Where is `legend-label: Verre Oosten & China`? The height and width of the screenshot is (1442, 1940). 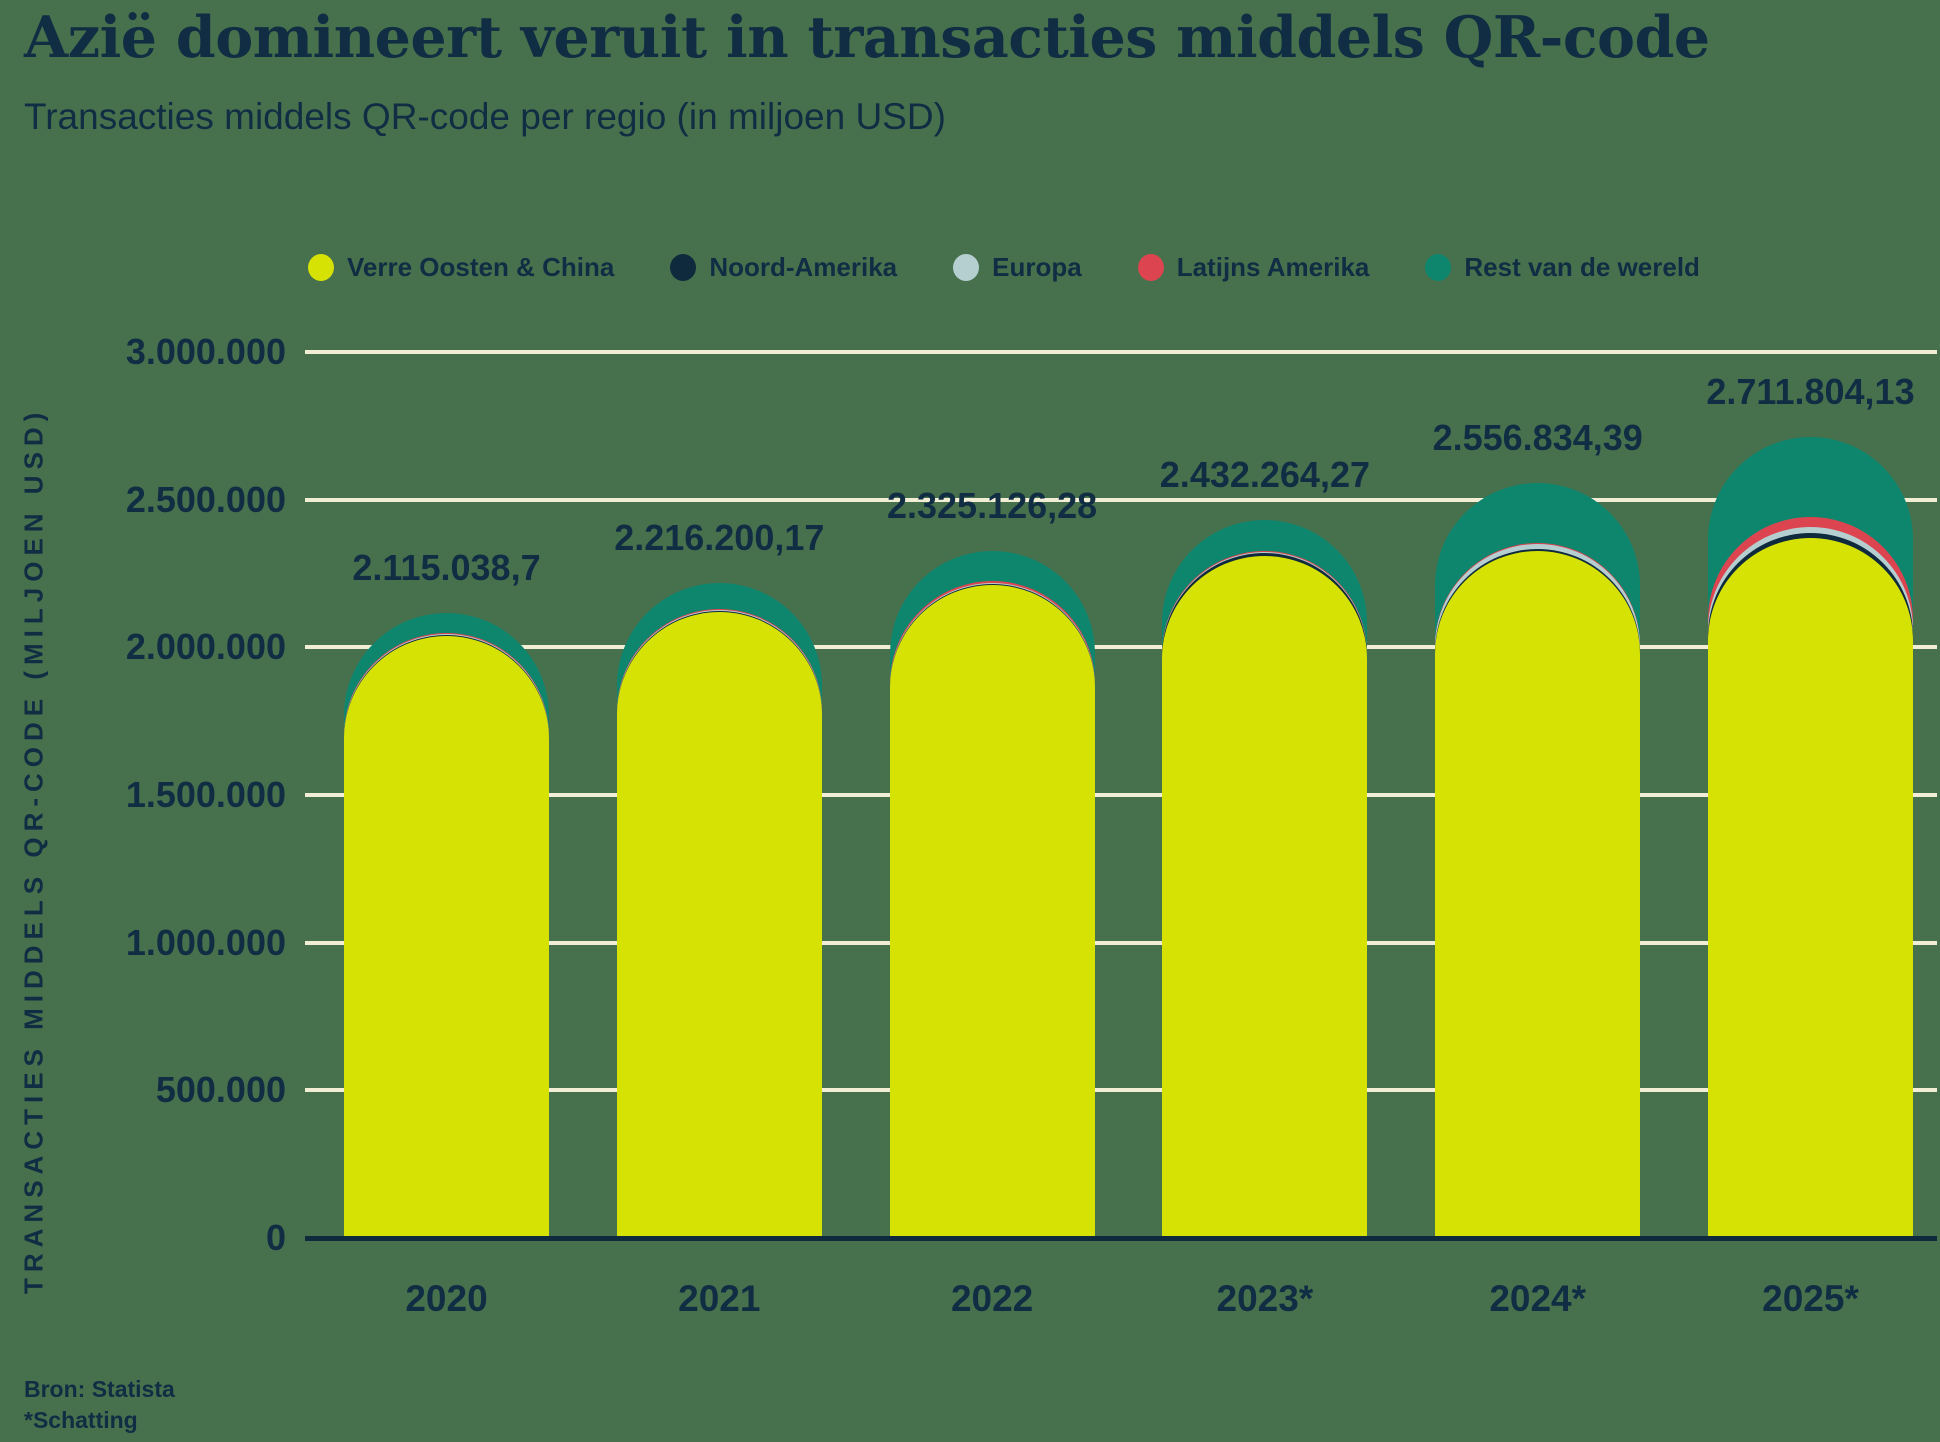
legend-label: Verre Oosten & China is located at coordinates (481, 267).